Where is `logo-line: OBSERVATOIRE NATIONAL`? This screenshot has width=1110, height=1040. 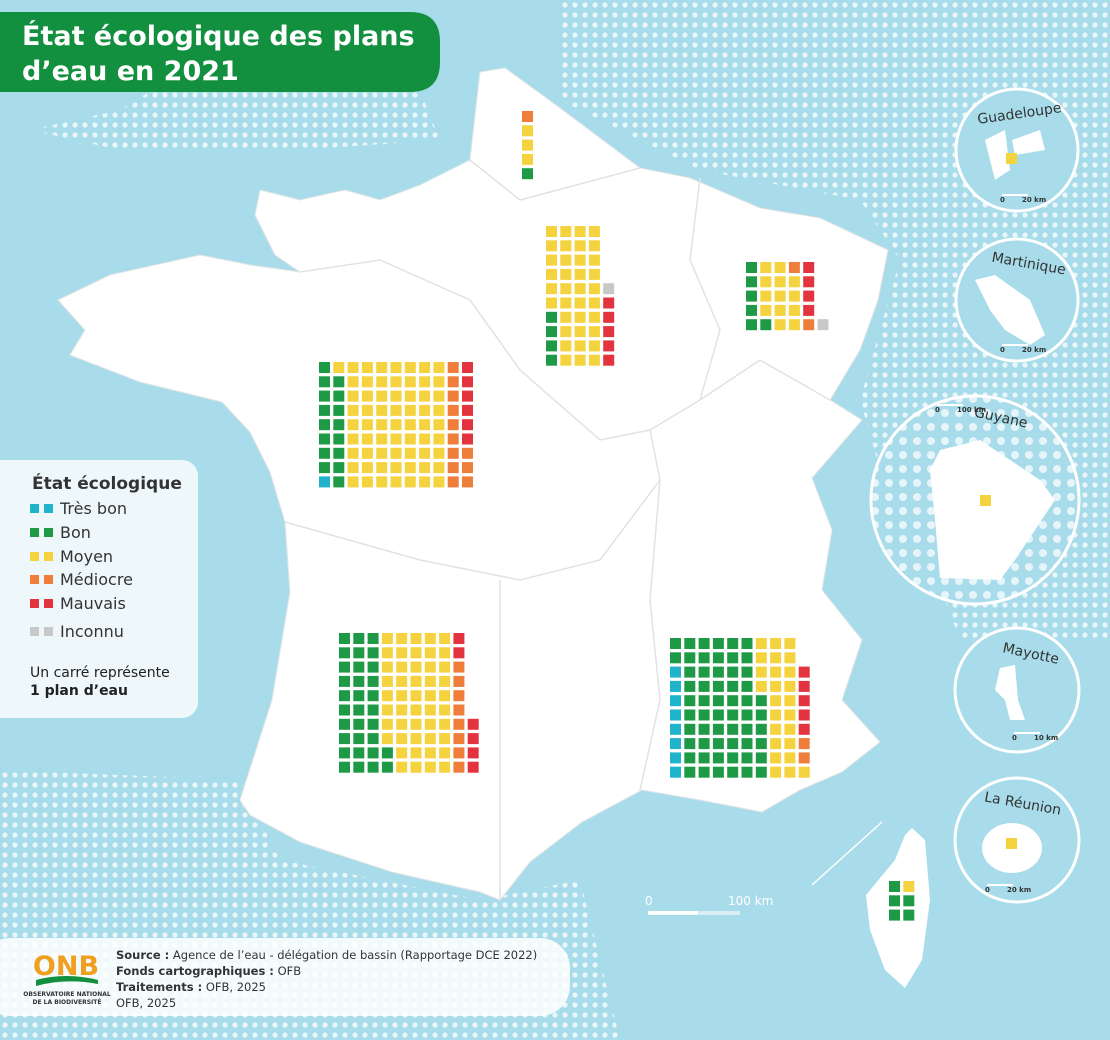
logo-line: OBSERVATOIRE NATIONAL is located at coordinates (67, 994).